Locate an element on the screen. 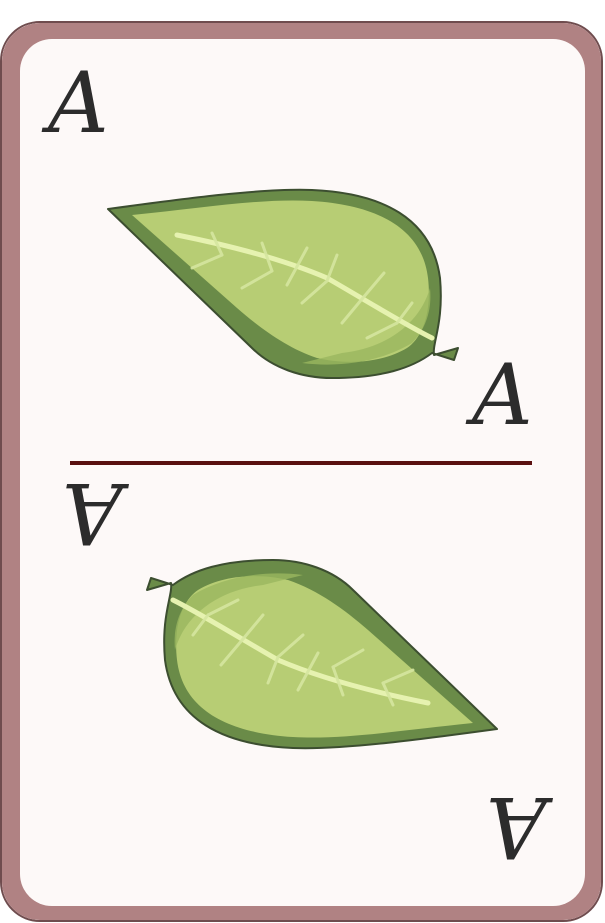 The height and width of the screenshot is (923, 605). rank-middle-left-inverted: A is located at coordinates (92, 513).